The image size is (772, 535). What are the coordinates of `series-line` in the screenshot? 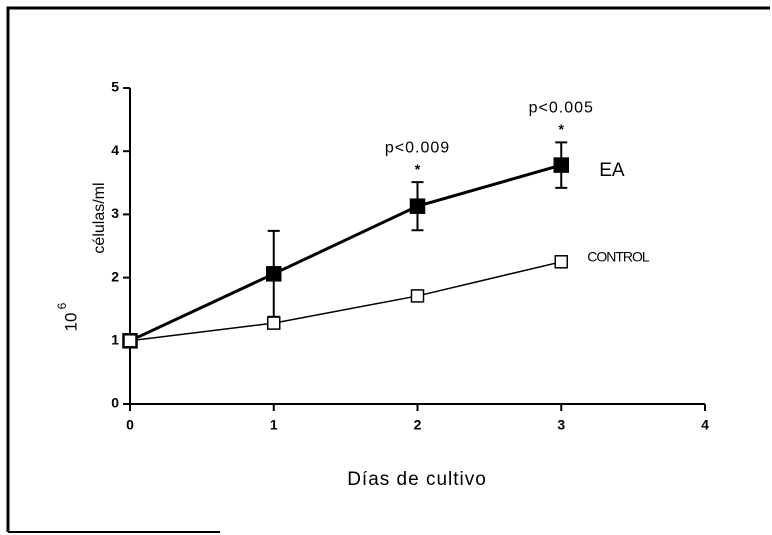 It's located at (345, 301).